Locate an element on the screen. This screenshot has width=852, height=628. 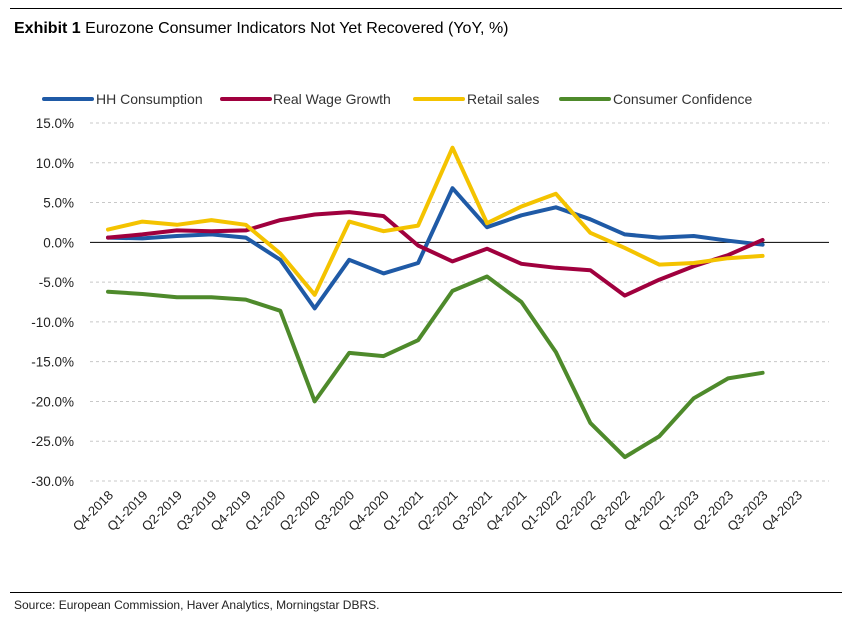
exhibit-label: Exhibit 1 is located at coordinates (47, 28).